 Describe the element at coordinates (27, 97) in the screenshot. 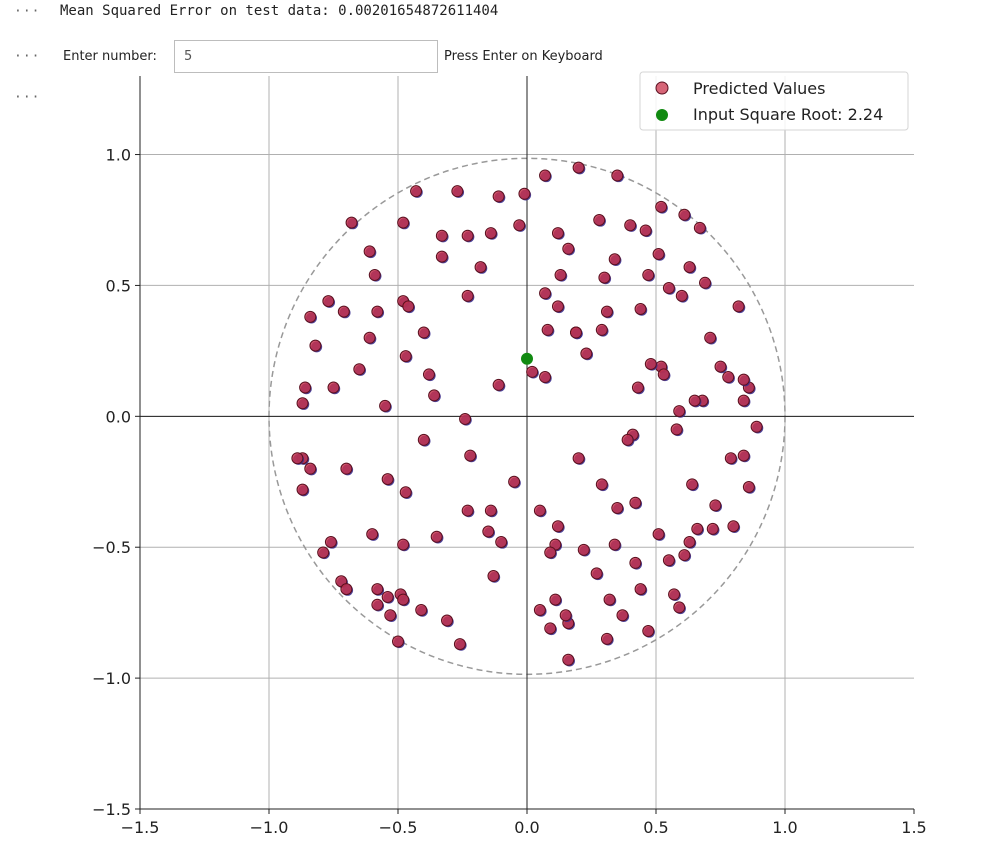

I see `output-prompt-3: ···` at that location.